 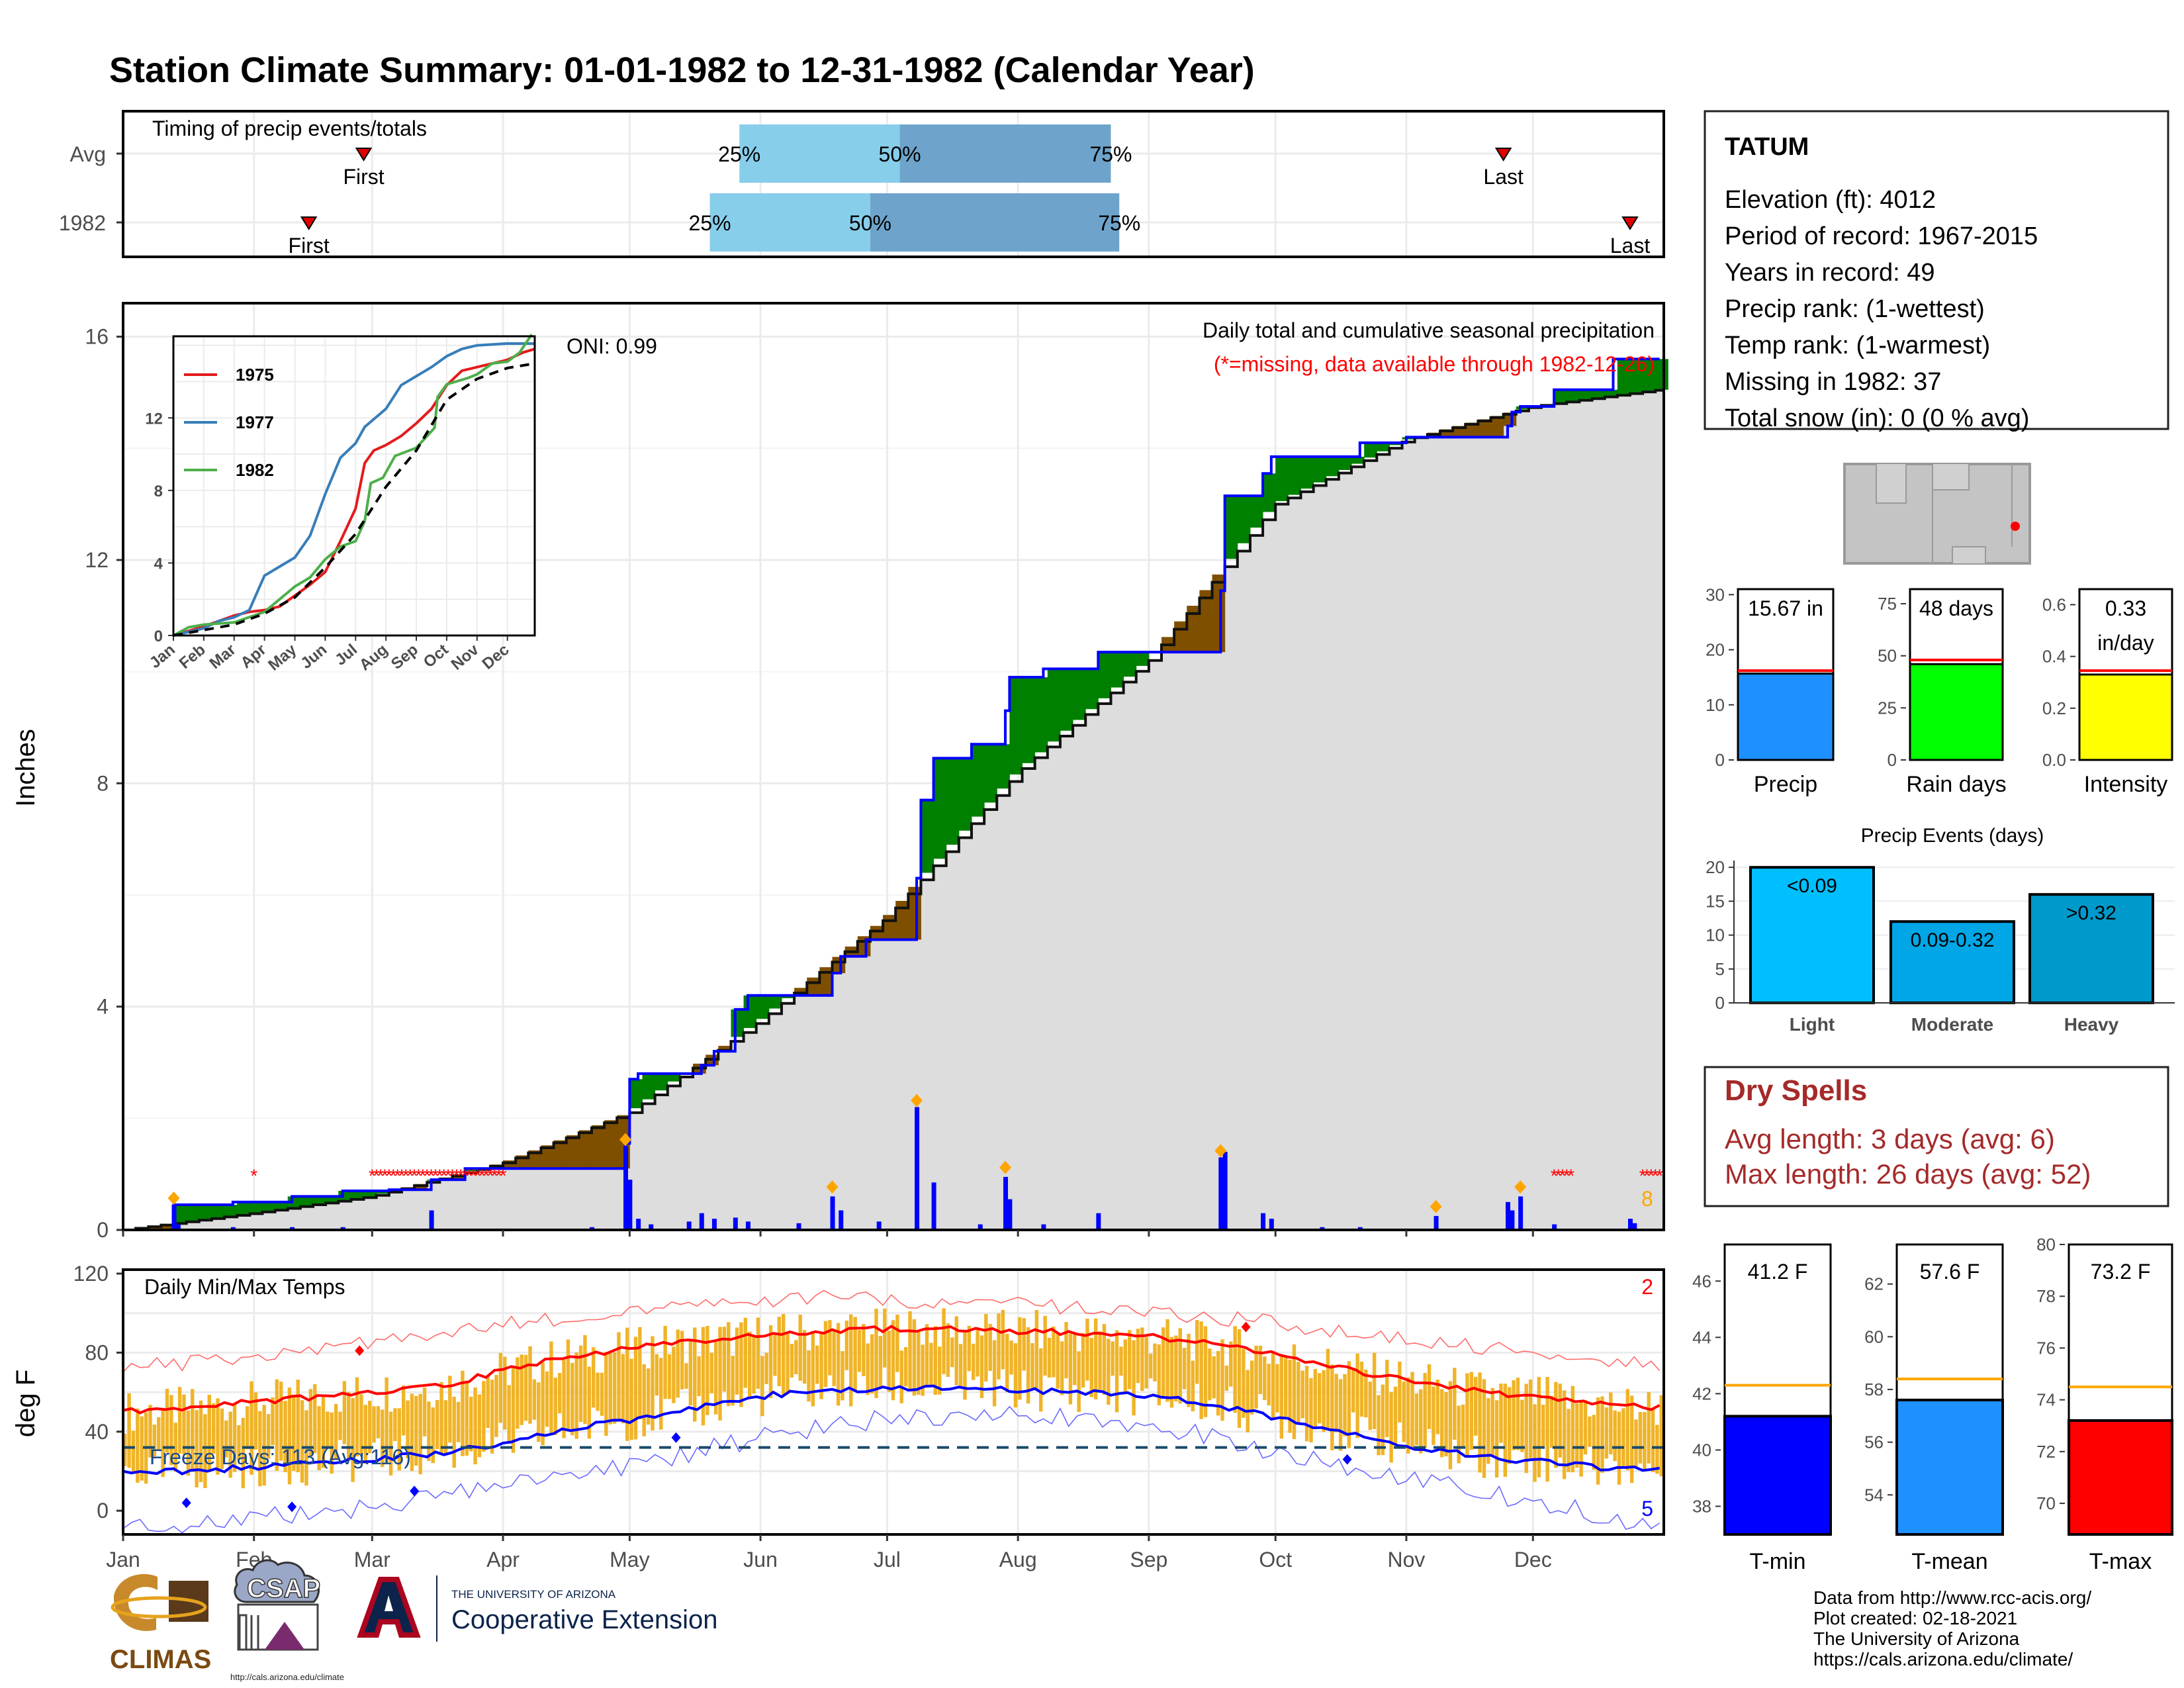 I want to click on mini-bar-tick-label: 0.4, so click(x=2054, y=657).